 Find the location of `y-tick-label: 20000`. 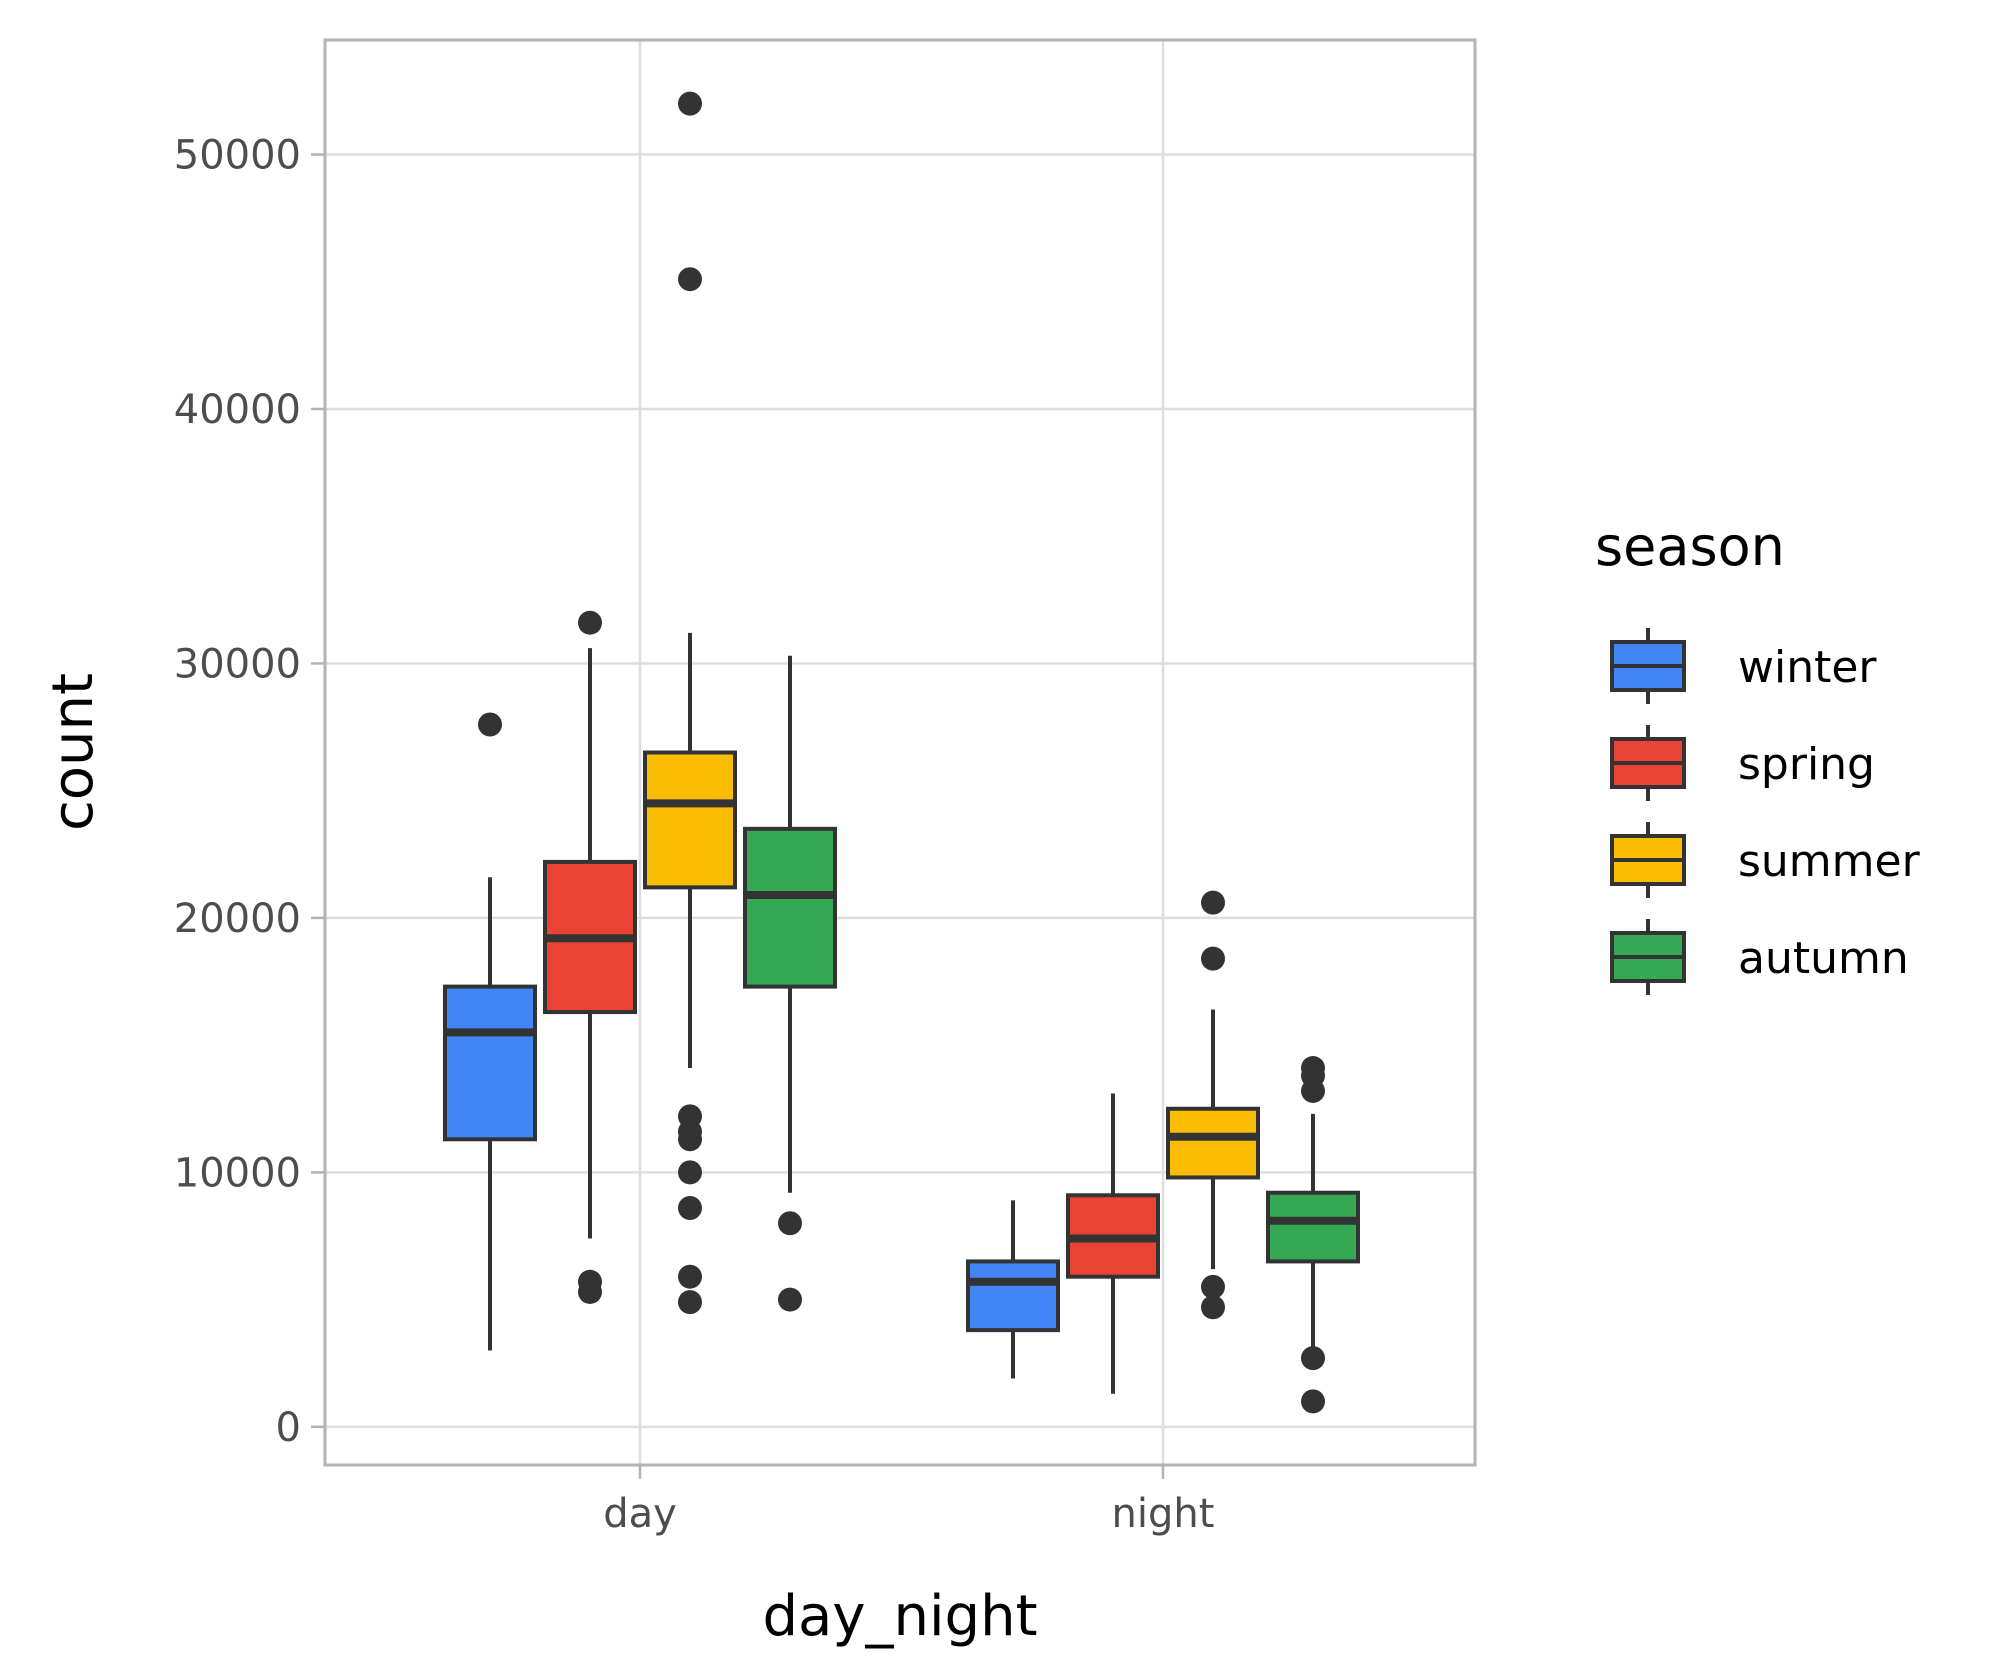

y-tick-label: 20000 is located at coordinates (237, 919).